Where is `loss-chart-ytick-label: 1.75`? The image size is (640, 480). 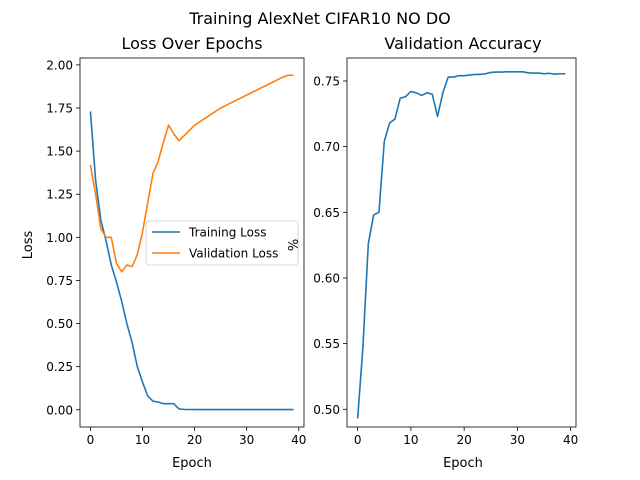
loss-chart-ytick-label: 1.75 is located at coordinates (59, 109).